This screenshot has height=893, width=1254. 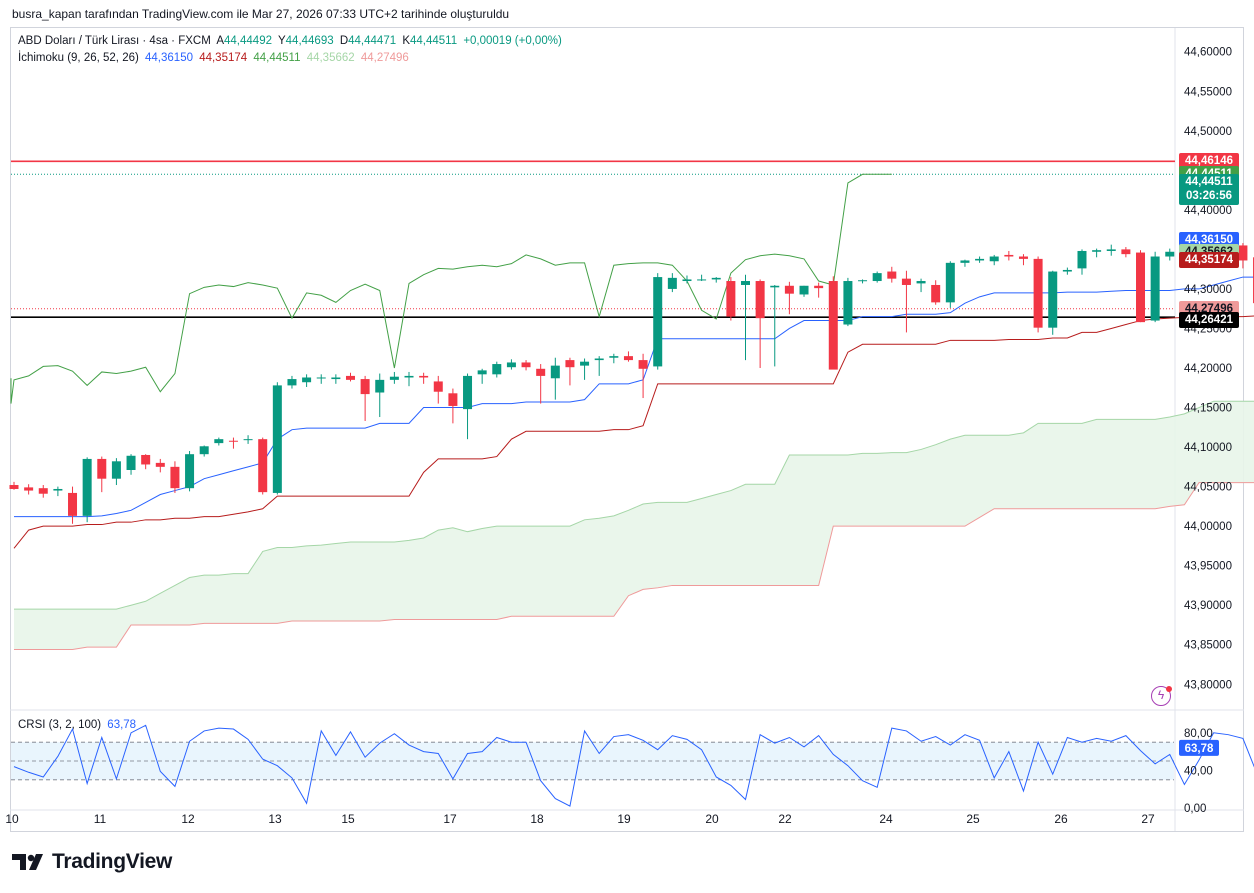 What do you see at coordinates (785, 819) in the screenshot?
I see `time-axis-label: 22` at bounding box center [785, 819].